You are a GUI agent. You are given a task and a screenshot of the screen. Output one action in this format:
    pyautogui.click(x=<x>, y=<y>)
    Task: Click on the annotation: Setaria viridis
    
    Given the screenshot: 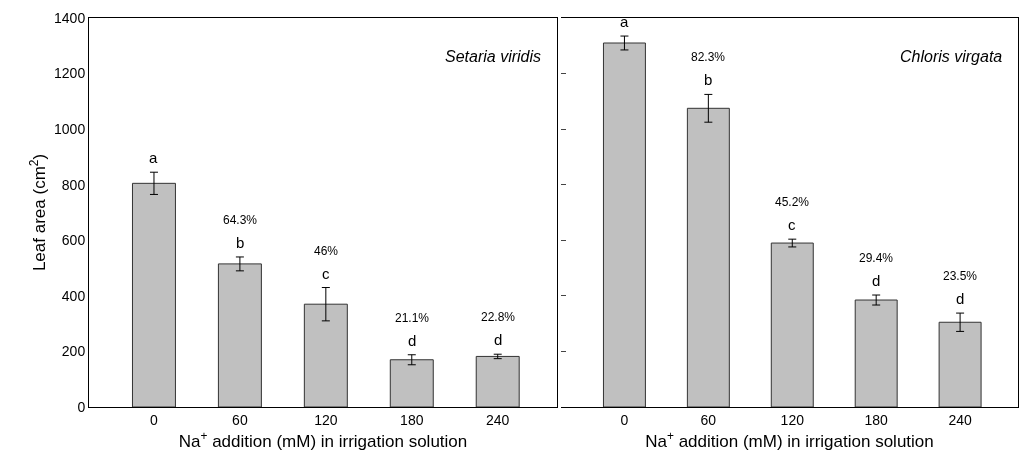 What is the action you would take?
    pyautogui.click(x=493, y=56)
    